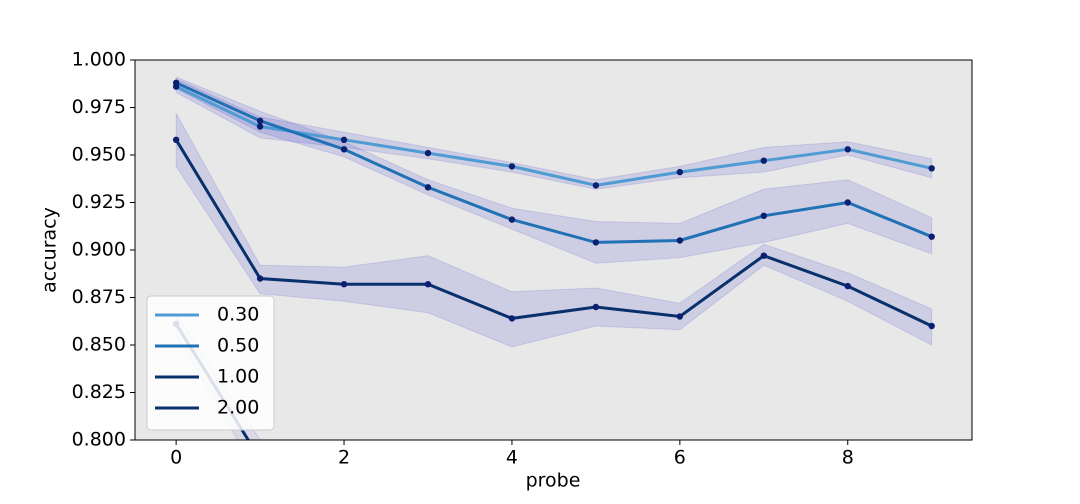 The height and width of the screenshot is (504, 1080). What do you see at coordinates (848, 458) in the screenshot?
I see `x-tick-label: 8` at bounding box center [848, 458].